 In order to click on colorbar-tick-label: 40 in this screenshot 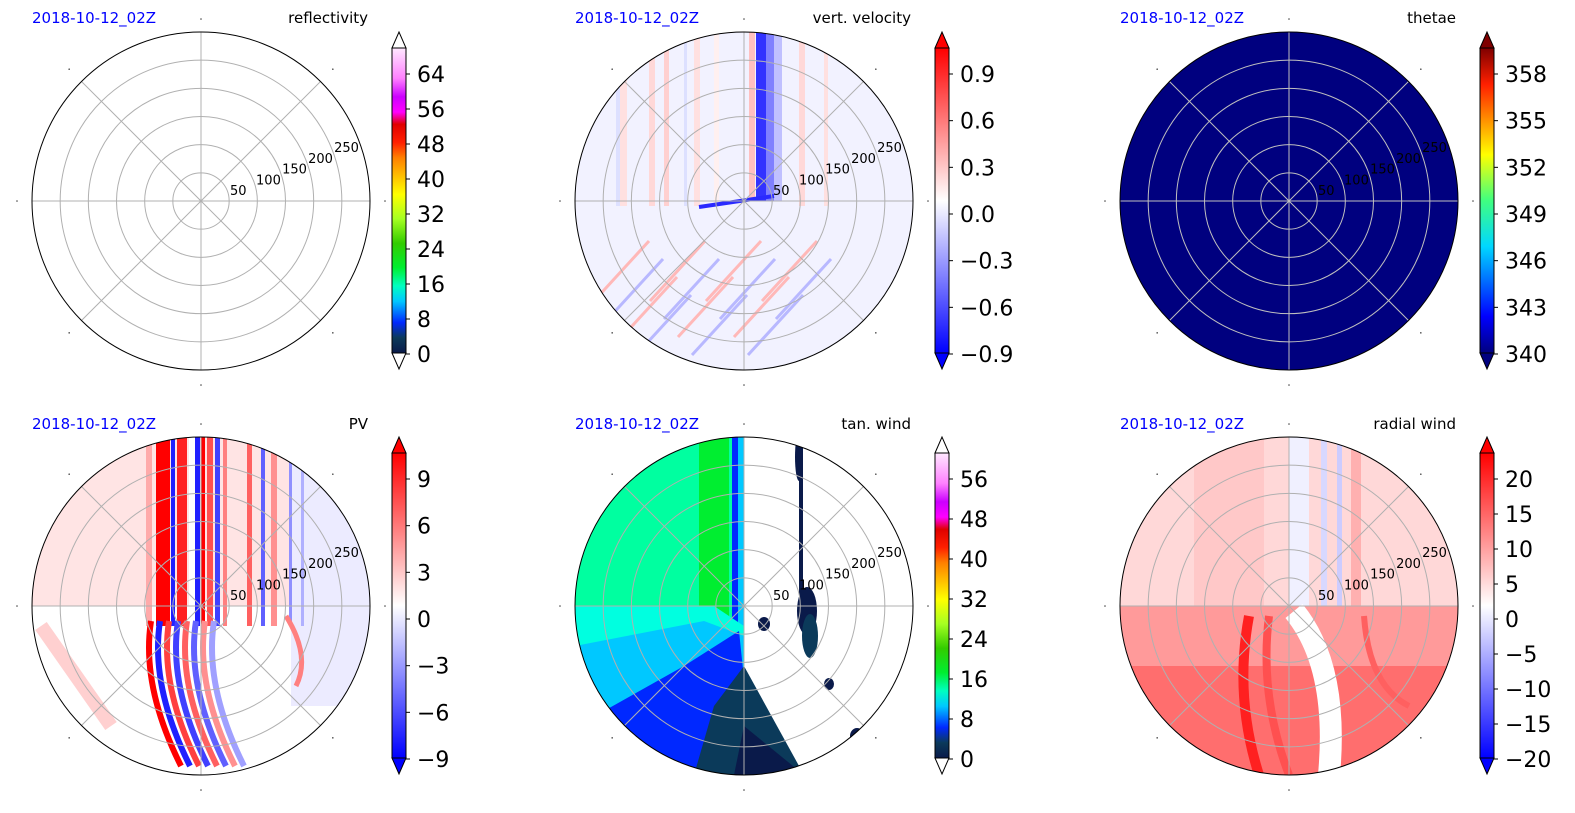, I will do `click(974, 560)`.